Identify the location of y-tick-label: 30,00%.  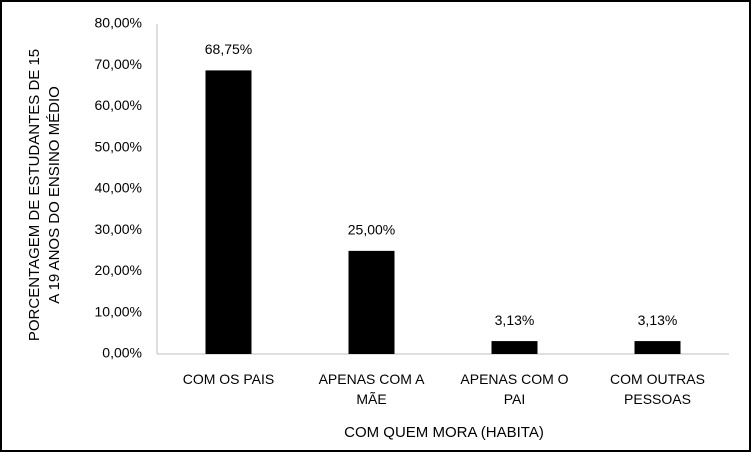
(118, 229).